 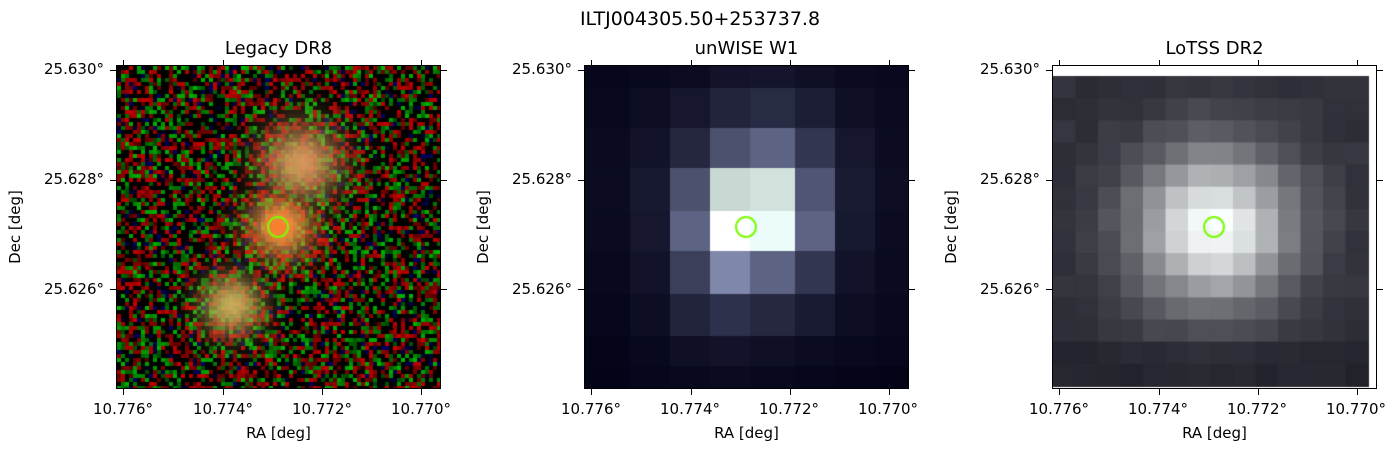 I want to click on panel-title: unWISE W1, so click(x=746, y=48).